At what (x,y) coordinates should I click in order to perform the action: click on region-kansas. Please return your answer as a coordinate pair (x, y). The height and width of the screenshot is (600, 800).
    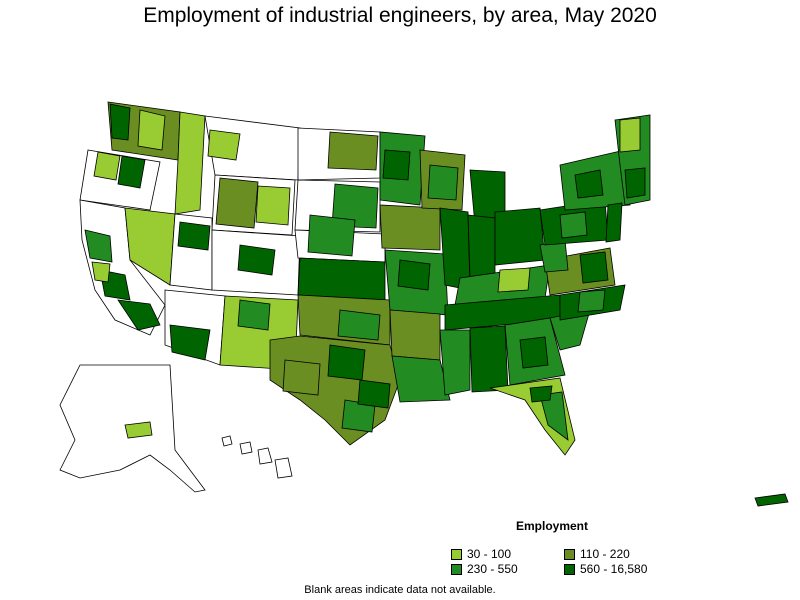
    Looking at the image, I should click on (341, 279).